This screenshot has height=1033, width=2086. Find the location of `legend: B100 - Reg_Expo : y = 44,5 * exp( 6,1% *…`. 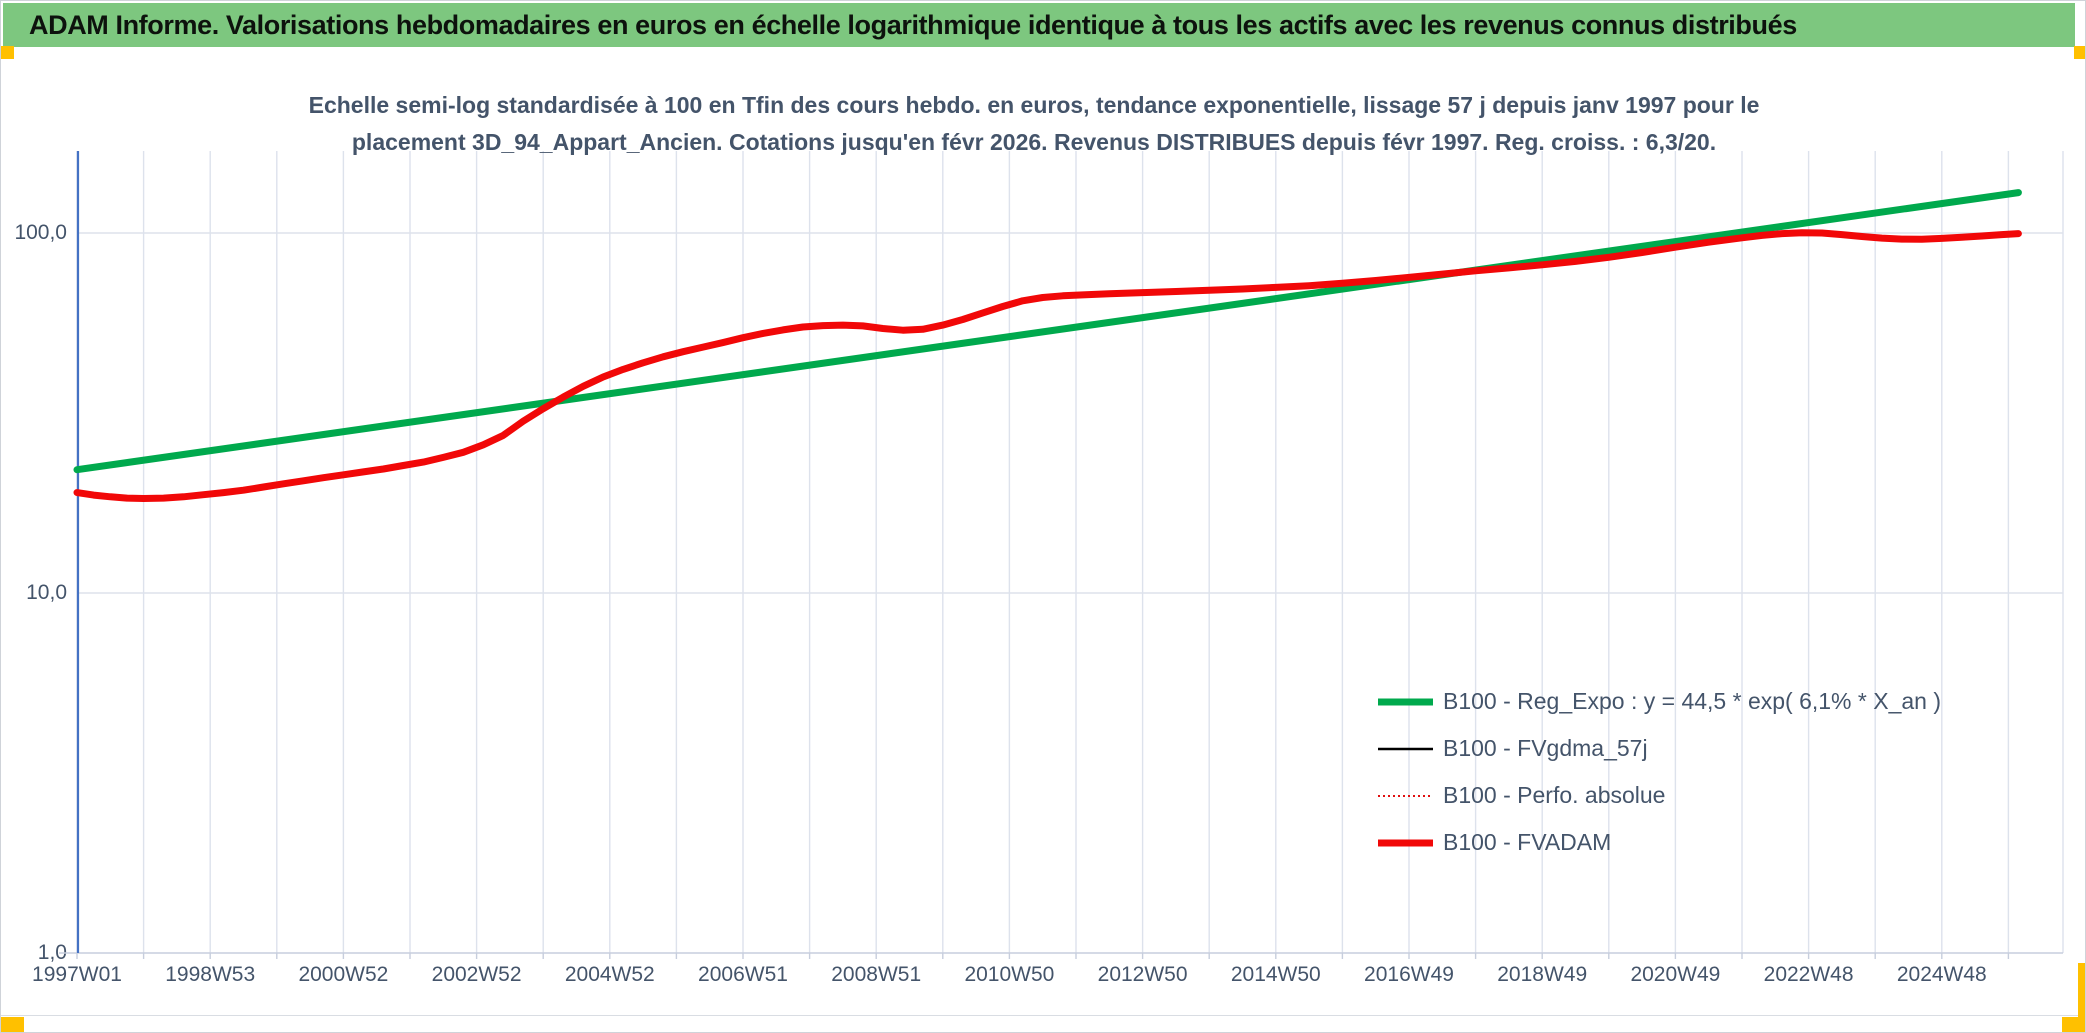

legend: B100 - Reg_Expo : y = 44,5 * exp( 6,1% *… is located at coordinates (1659, 772).